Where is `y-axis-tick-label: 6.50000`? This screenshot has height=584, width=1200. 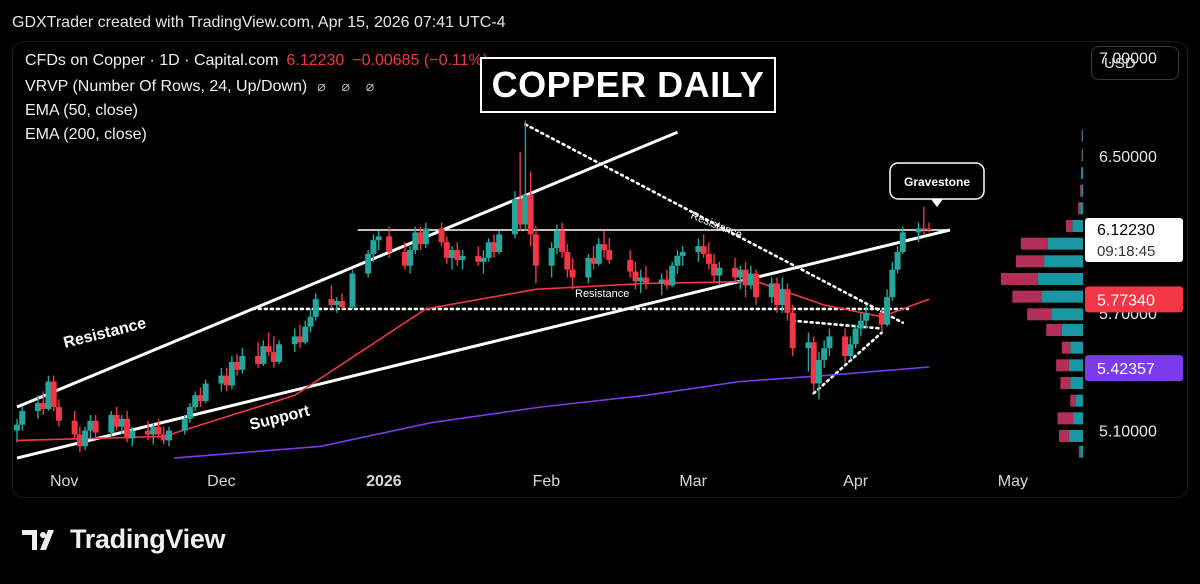
y-axis-tick-label: 6.50000 is located at coordinates (1128, 157).